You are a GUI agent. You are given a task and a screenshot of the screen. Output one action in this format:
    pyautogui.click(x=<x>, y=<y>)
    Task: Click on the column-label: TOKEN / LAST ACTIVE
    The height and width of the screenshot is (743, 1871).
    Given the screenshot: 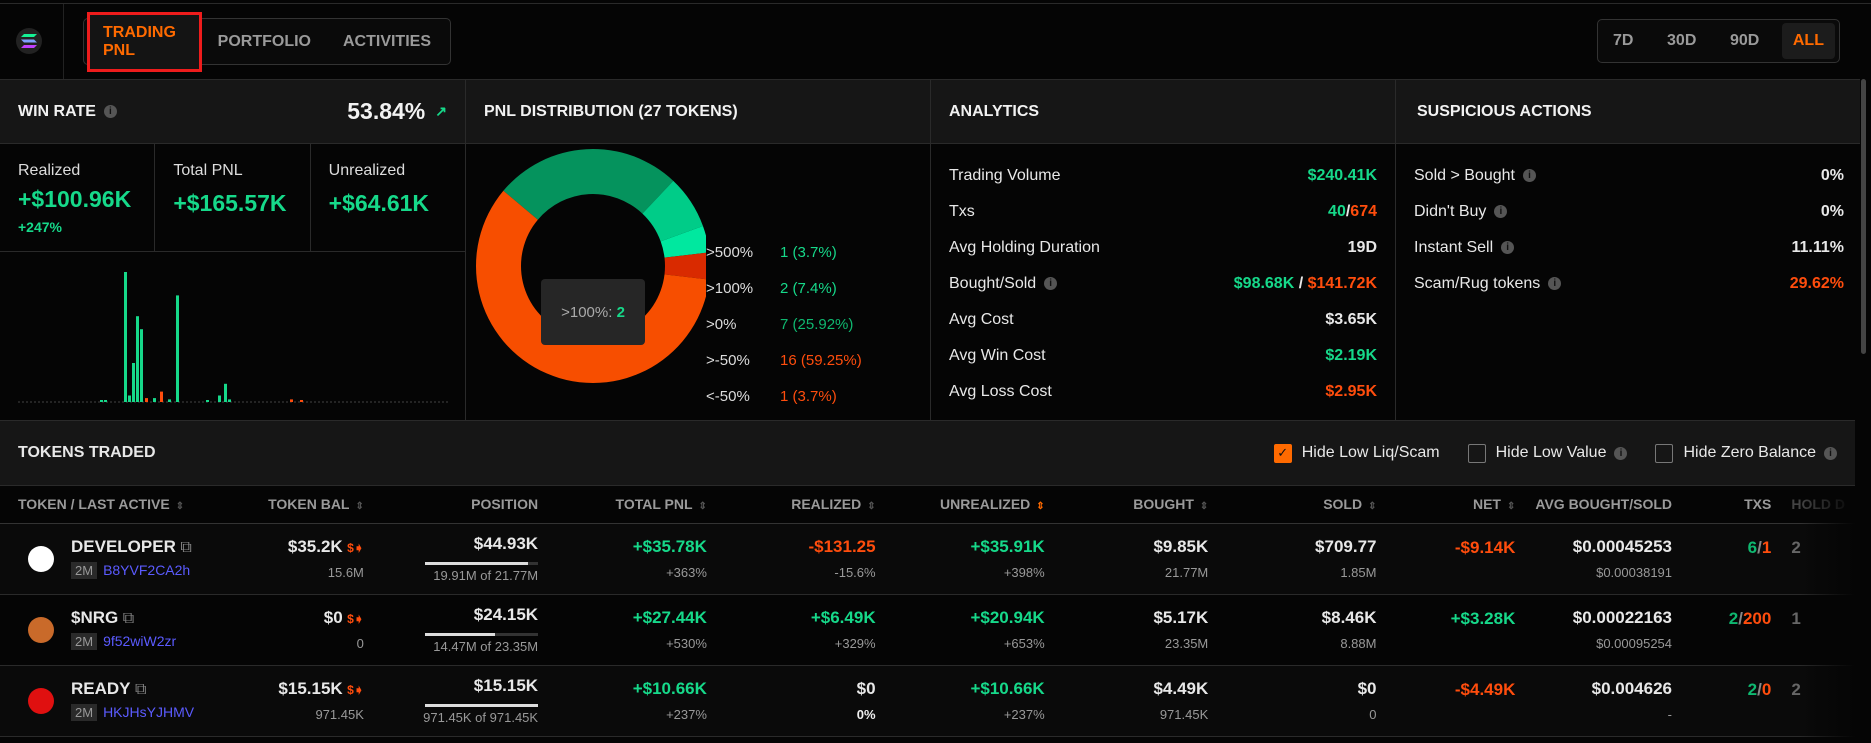 What is the action you would take?
    pyautogui.click(x=94, y=504)
    